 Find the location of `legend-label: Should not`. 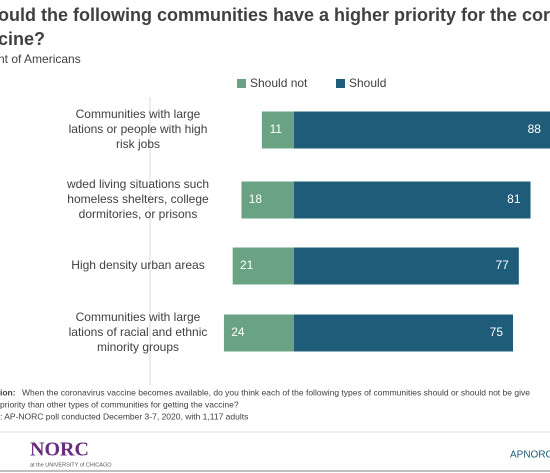

legend-label: Should not is located at coordinates (279, 83).